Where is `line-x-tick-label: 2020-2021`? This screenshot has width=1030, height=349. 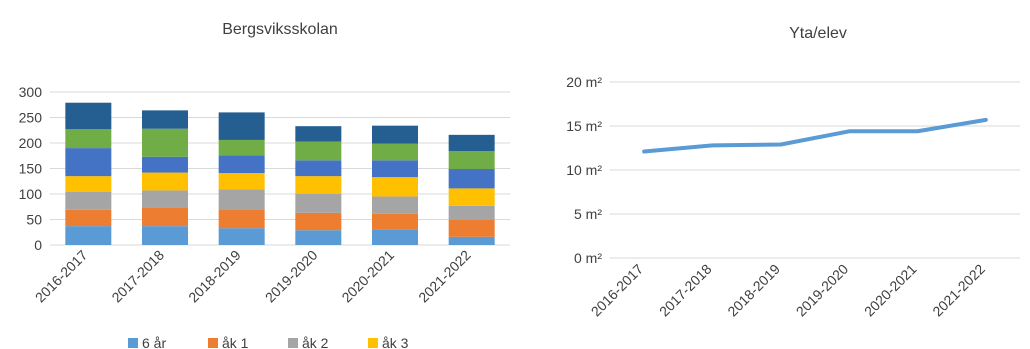
line-x-tick-label: 2020-2021 is located at coordinates (890, 290).